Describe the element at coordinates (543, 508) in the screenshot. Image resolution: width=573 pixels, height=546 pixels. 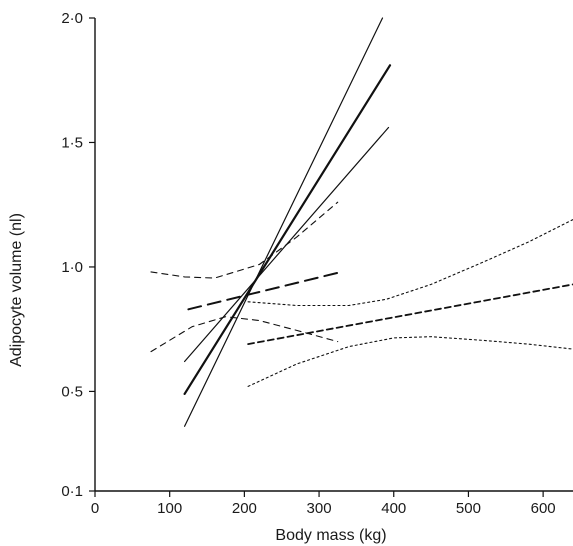
I see `x-tick-label: 600` at that location.